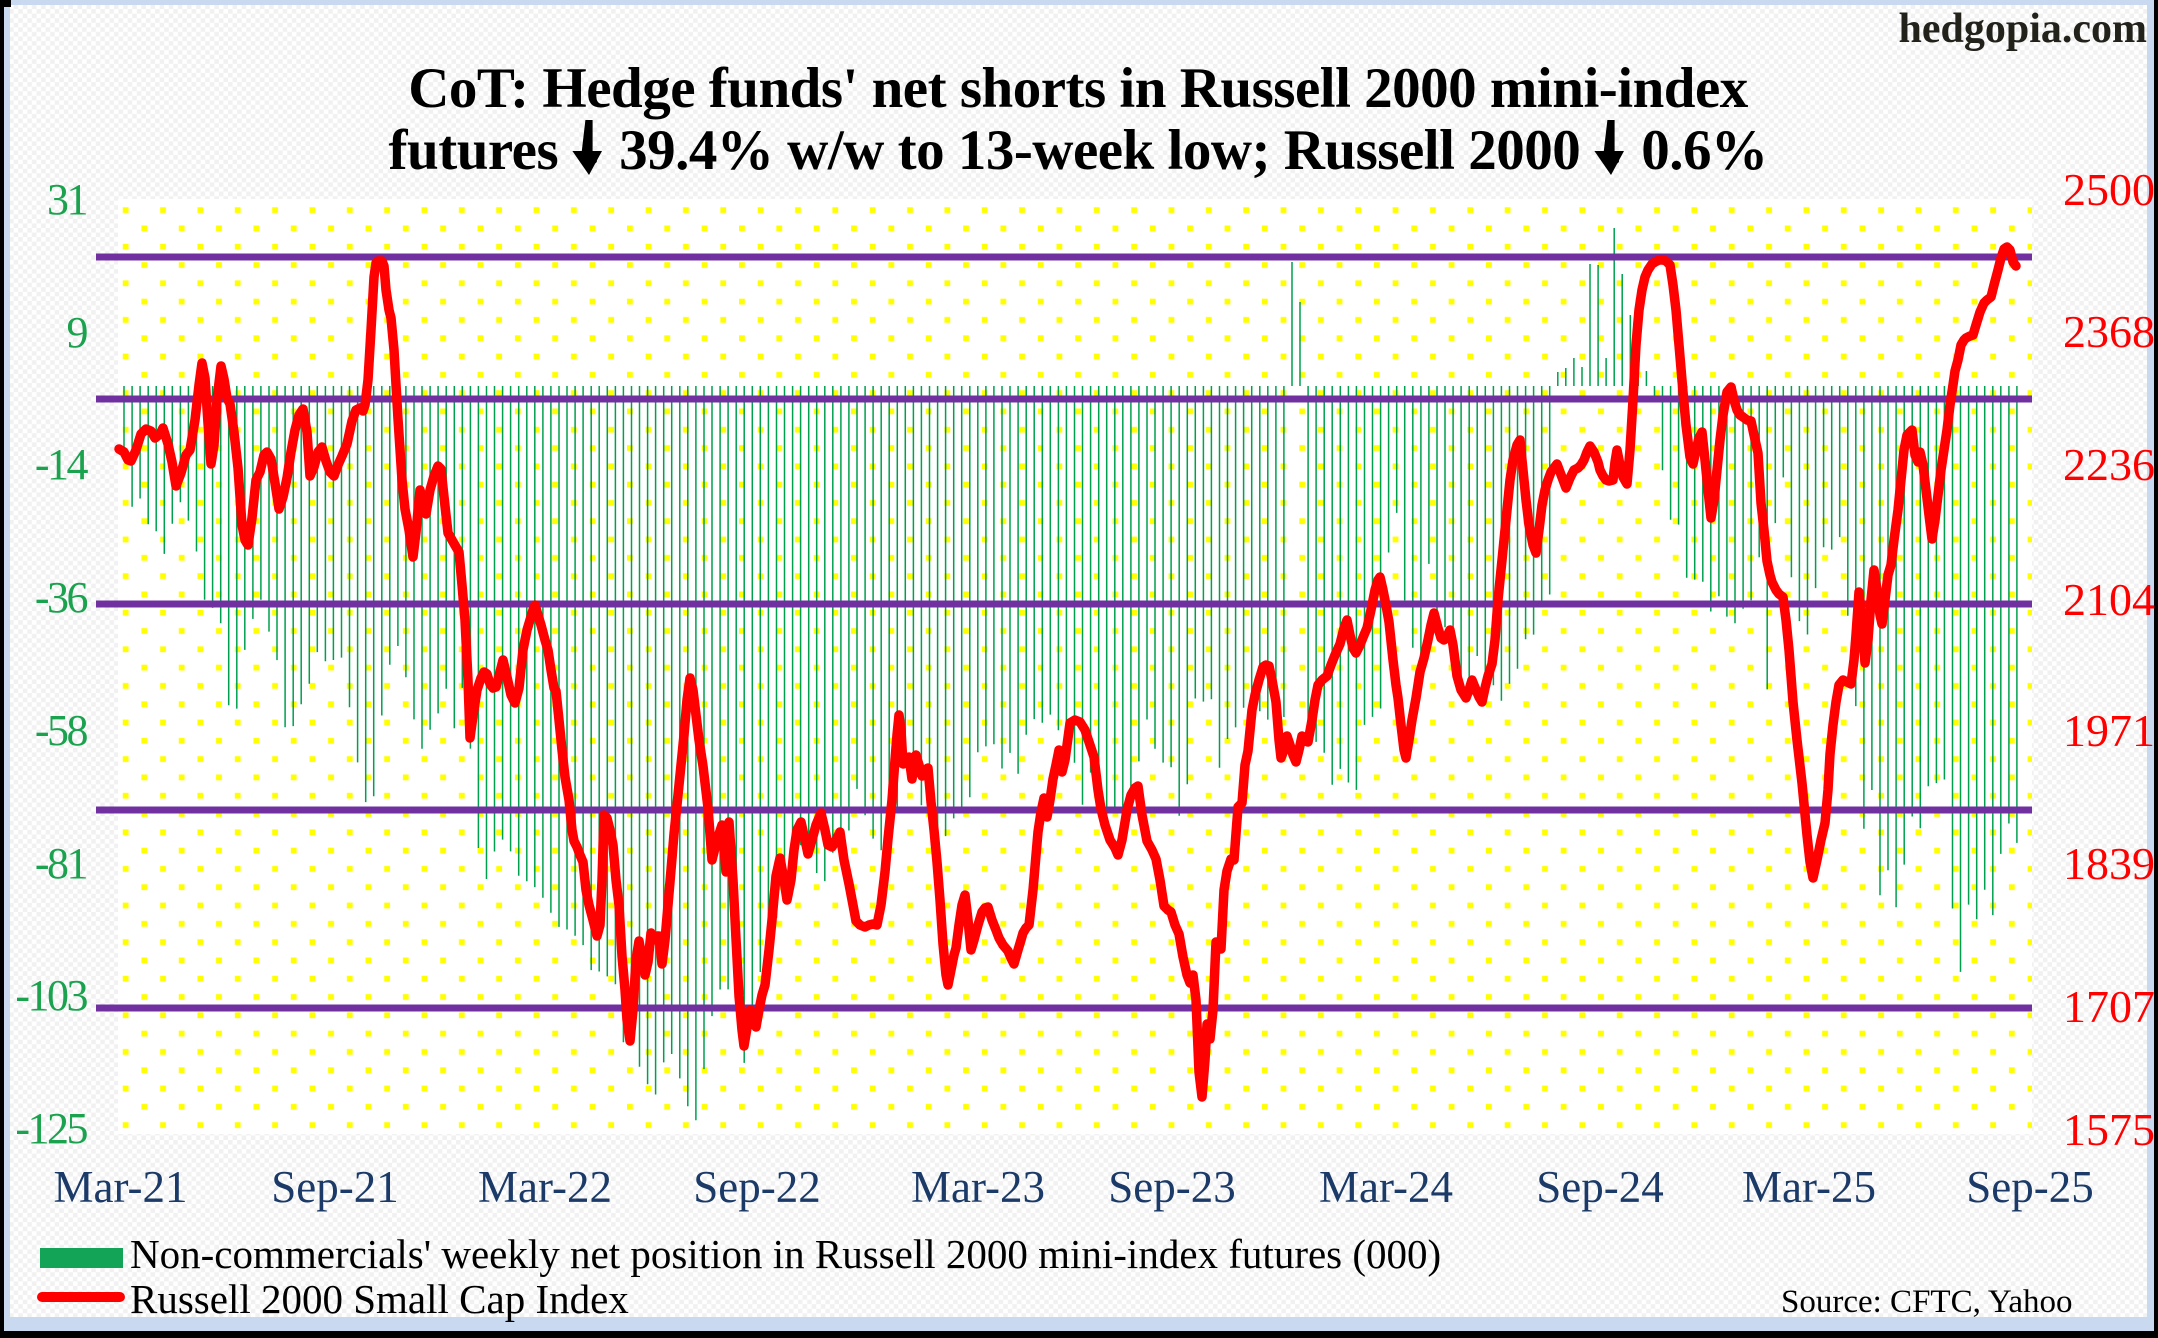 The image size is (2158, 1338). What do you see at coordinates (2109, 599) in the screenshot?
I see `svg-text: 2104` at bounding box center [2109, 599].